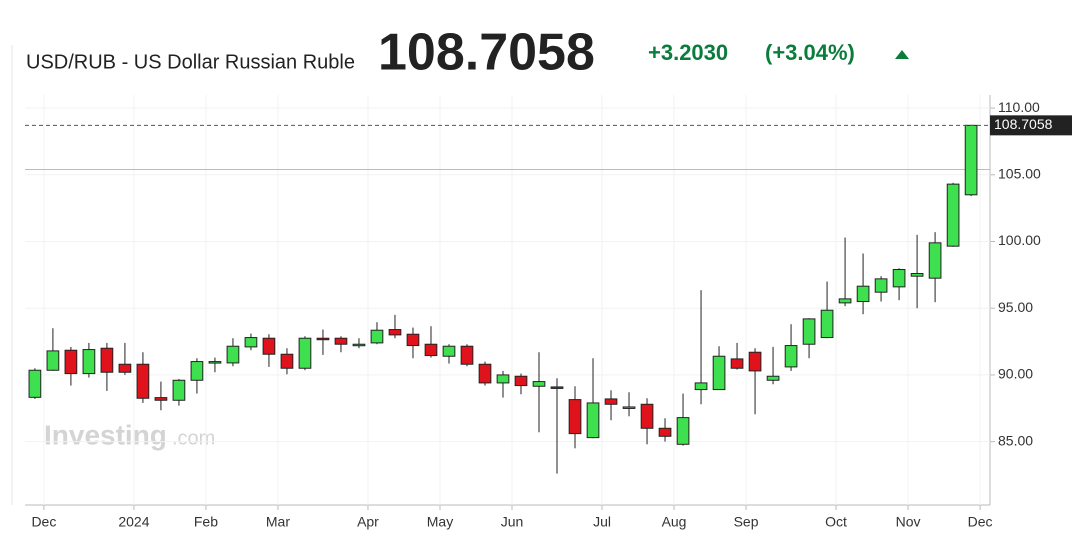 This screenshot has width=1076, height=556. I want to click on x-tick-label: Apr, so click(368, 522).